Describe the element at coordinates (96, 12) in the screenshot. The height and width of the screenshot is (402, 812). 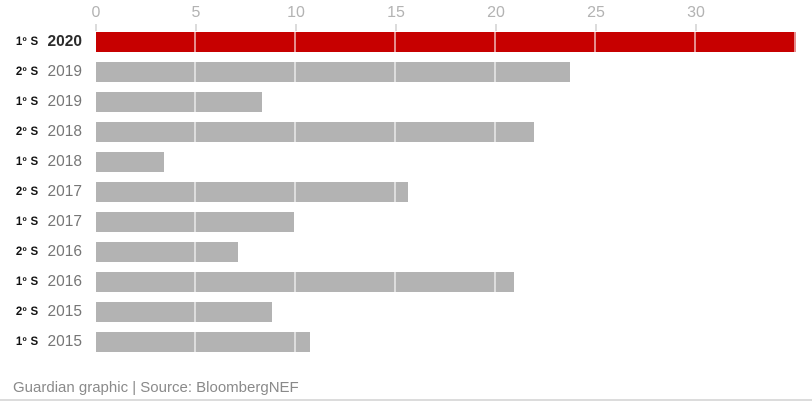
I see `axis-tick-label: 0` at that location.